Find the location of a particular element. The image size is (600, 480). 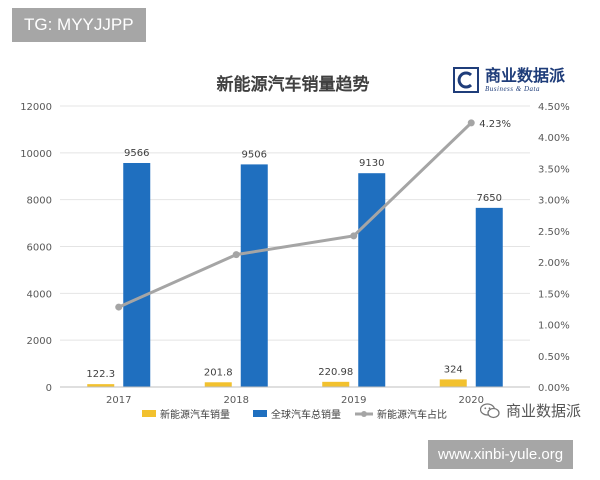

wechat-icon is located at coordinates (490, 410).